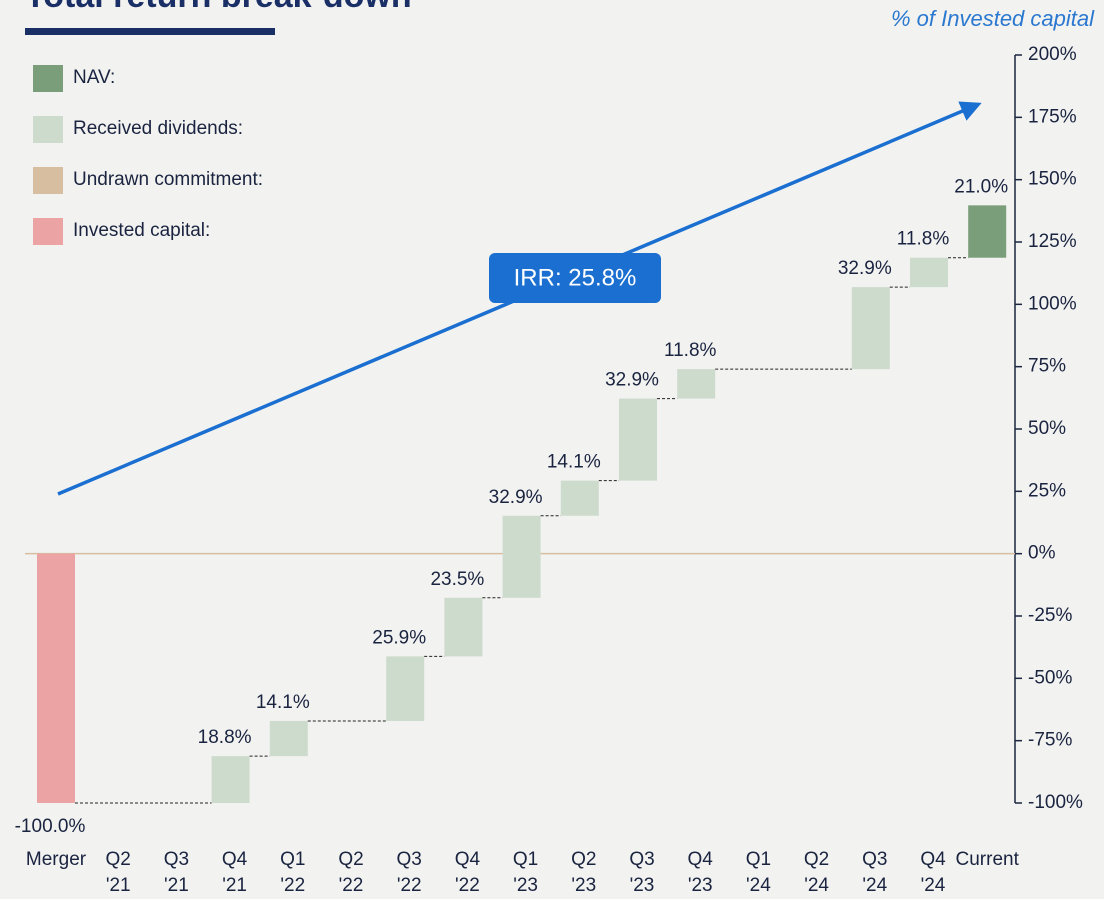 Image resolution: width=1104 pixels, height=899 pixels. Describe the element at coordinates (1052, 303) in the screenshot. I see `y-tick-label: 100%` at that location.